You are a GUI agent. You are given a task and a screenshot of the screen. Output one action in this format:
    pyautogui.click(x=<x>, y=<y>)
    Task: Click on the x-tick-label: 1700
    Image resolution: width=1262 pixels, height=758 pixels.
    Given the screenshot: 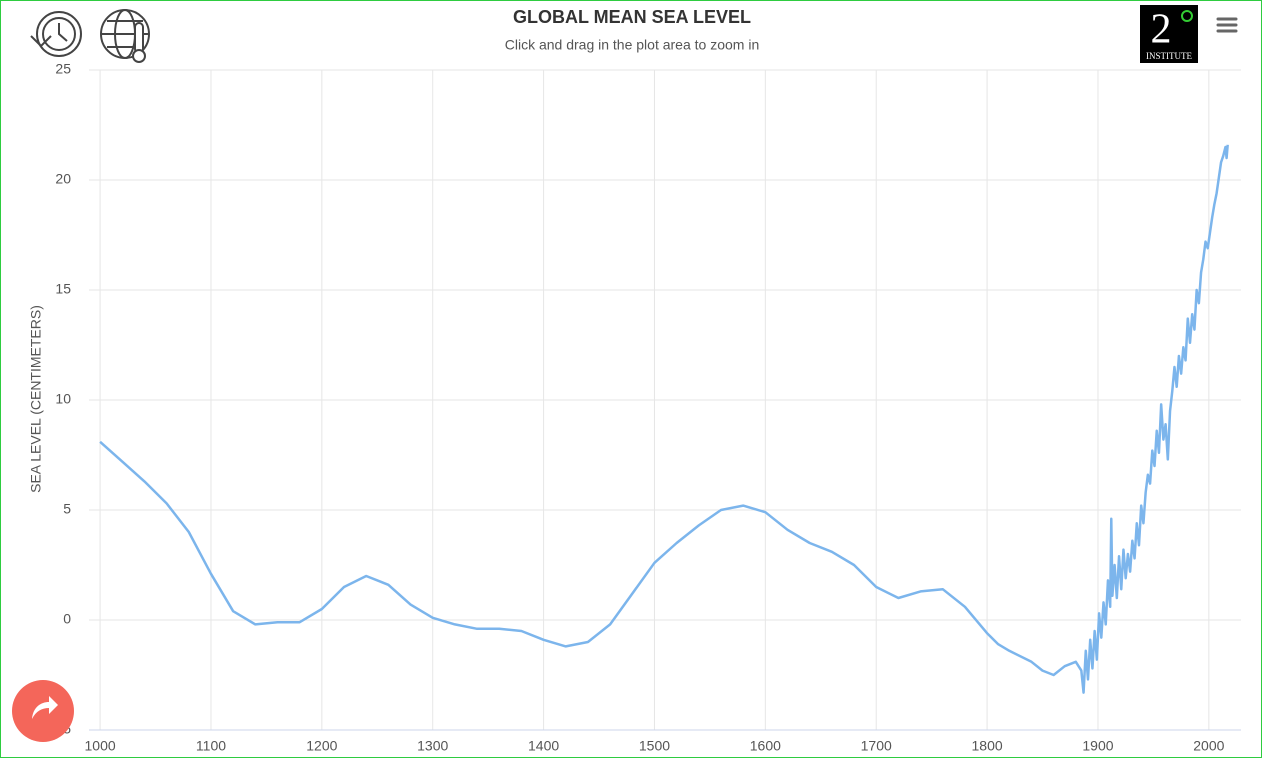 What is the action you would take?
    pyautogui.click(x=876, y=746)
    